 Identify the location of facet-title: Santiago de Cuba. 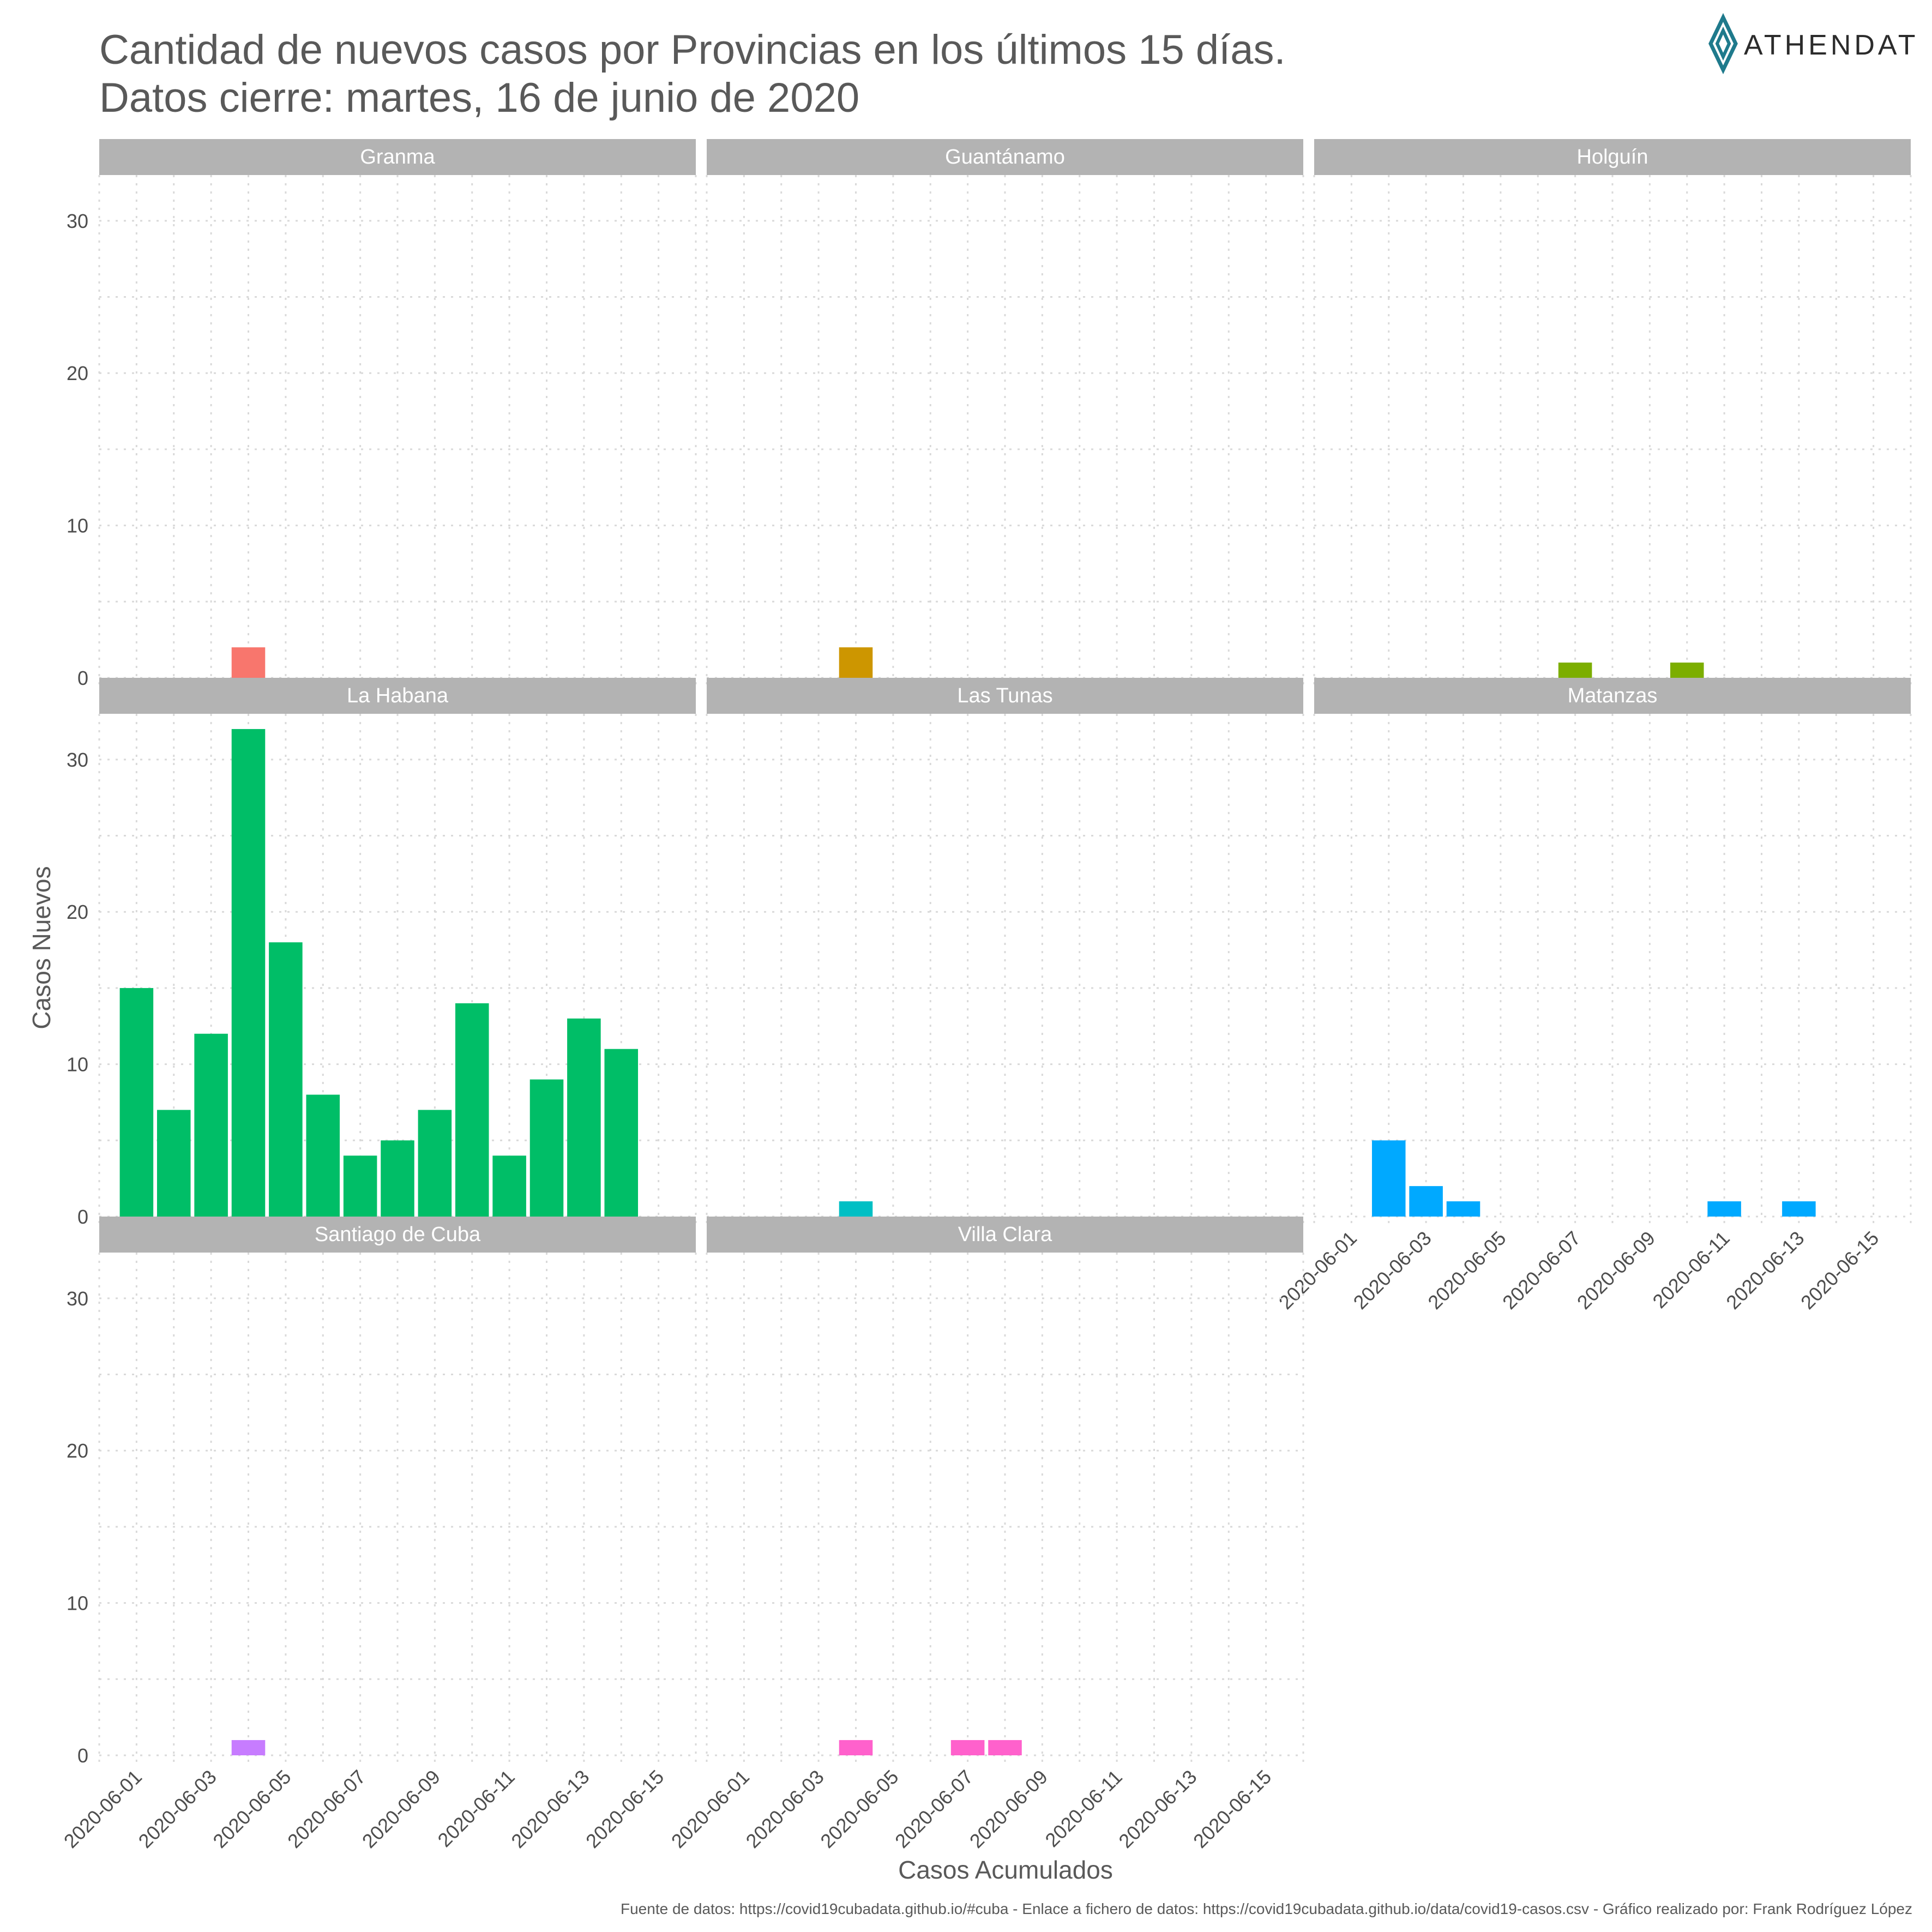
(398, 1234).